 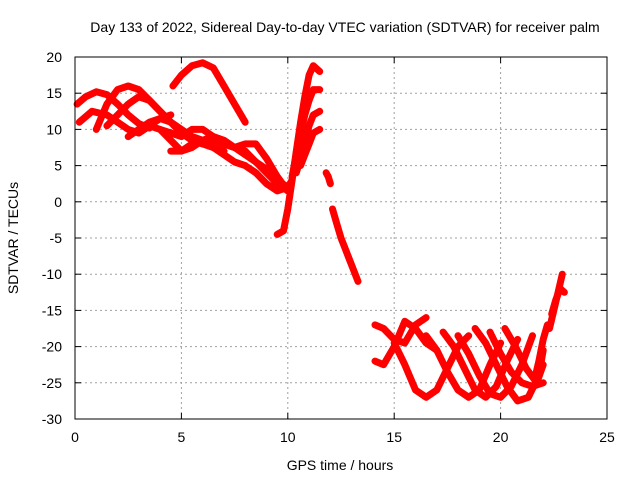 What do you see at coordinates (52, 274) in the screenshot?
I see `y-tick-label: -10` at bounding box center [52, 274].